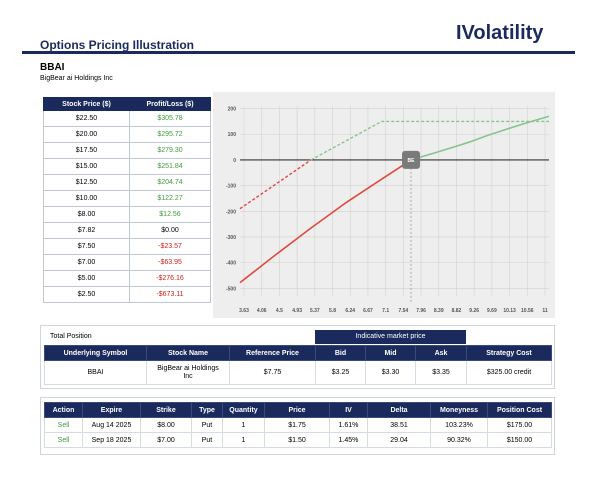 Image resolution: width=595 pixels, height=479 pixels. I want to click on indicative-price-header: Indicative market price, so click(390, 337).